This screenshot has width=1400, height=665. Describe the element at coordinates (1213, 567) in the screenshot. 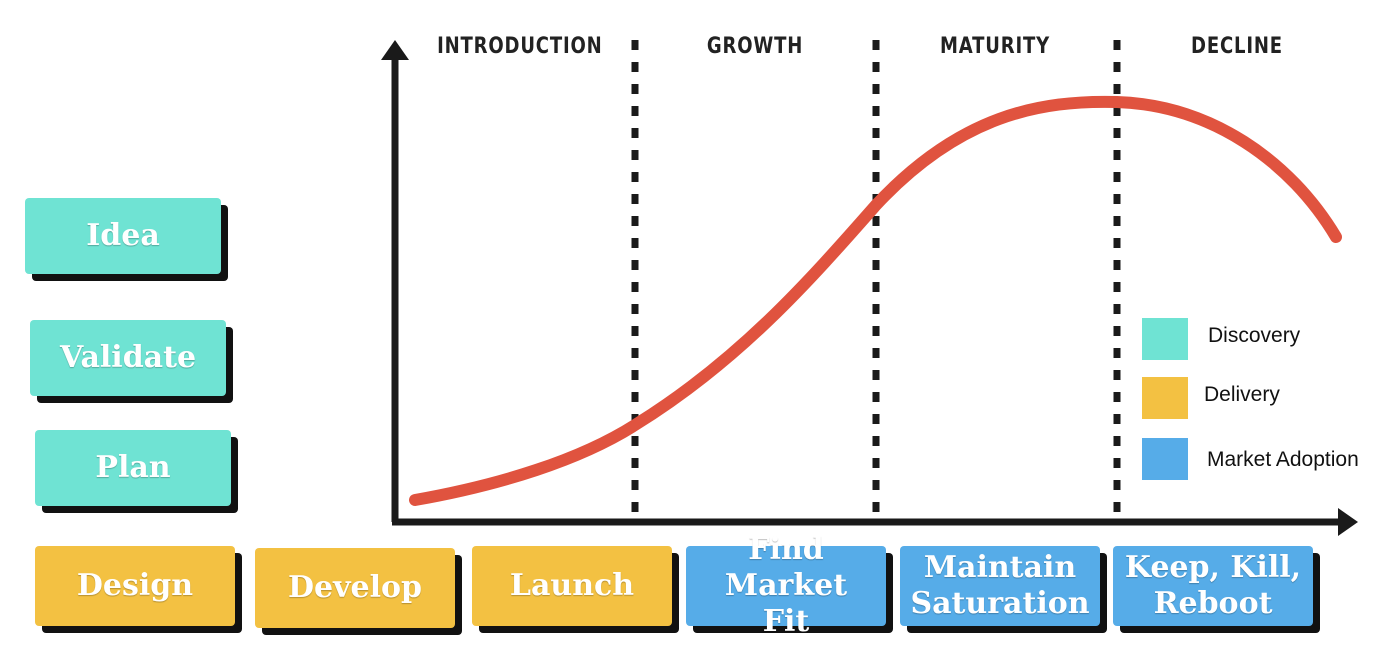

I see `card-keep-kill-reboot-line1: Keep, Kill,` at that location.